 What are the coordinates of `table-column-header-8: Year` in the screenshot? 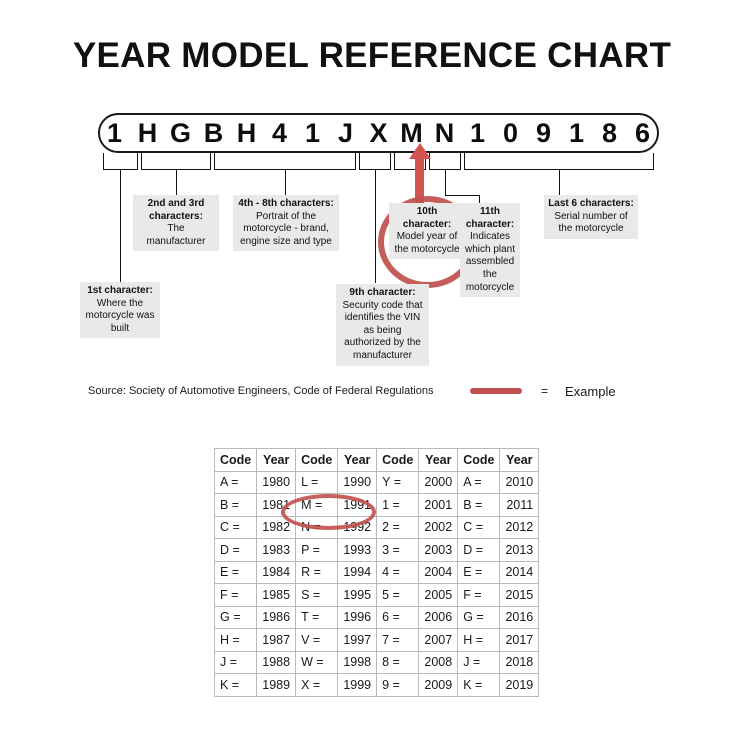 It's located at (519, 460).